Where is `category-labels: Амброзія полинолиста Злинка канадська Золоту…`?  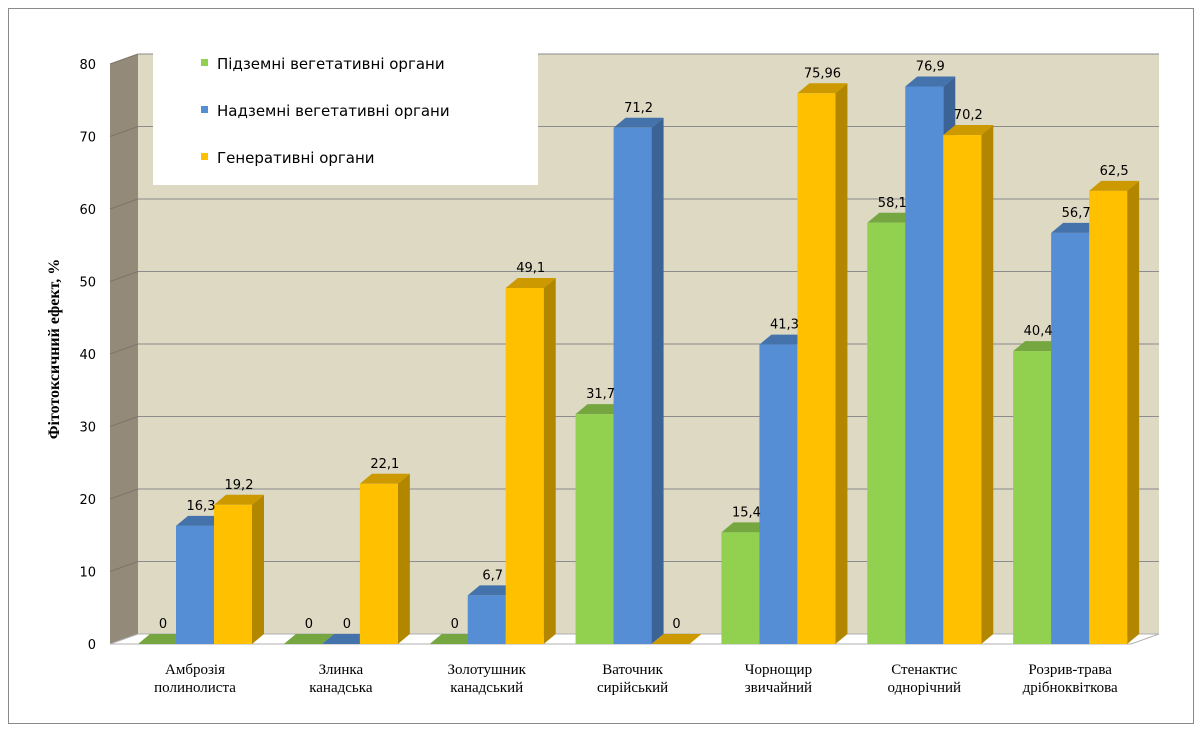 category-labels: Амброзія полинолиста Злинка канадська Золоту… is located at coordinates (636, 679).